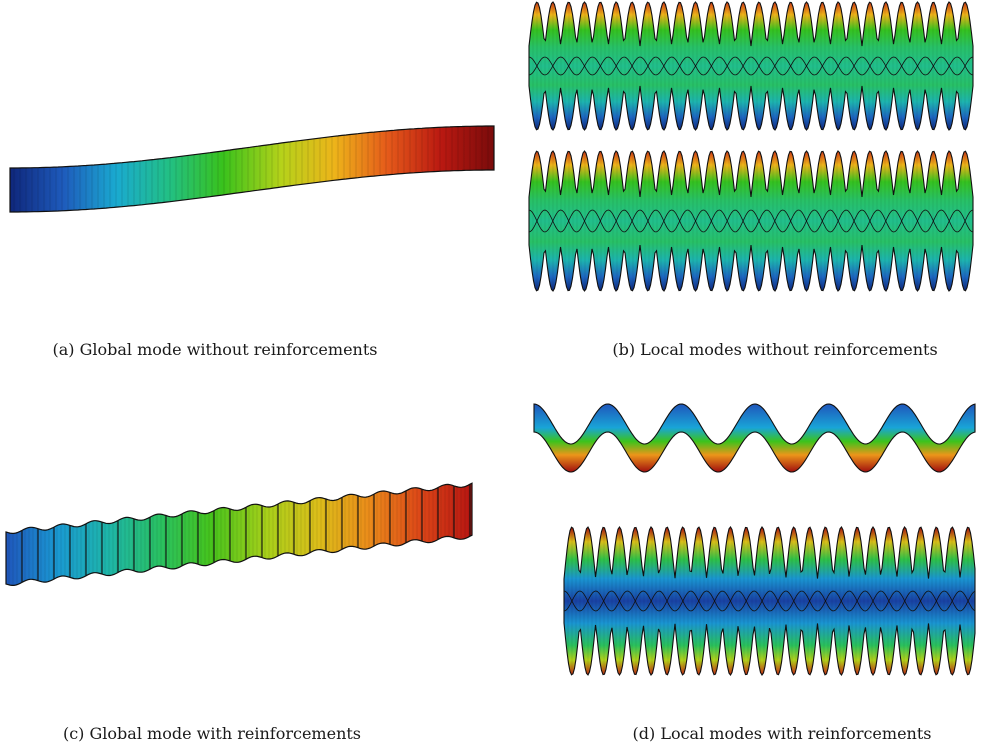 The width and height of the screenshot is (982, 753). I want to click on caption-b: (b) Local modes without reinforcements, so click(775, 349).